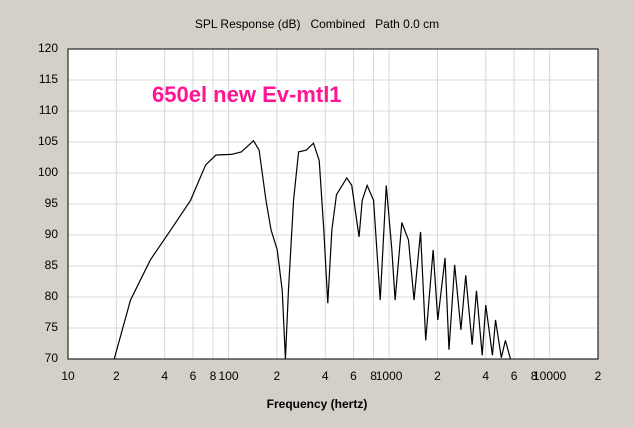 The height and width of the screenshot is (428, 634). Describe the element at coordinates (48, 141) in the screenshot. I see `y-tick-label: 105` at that location.